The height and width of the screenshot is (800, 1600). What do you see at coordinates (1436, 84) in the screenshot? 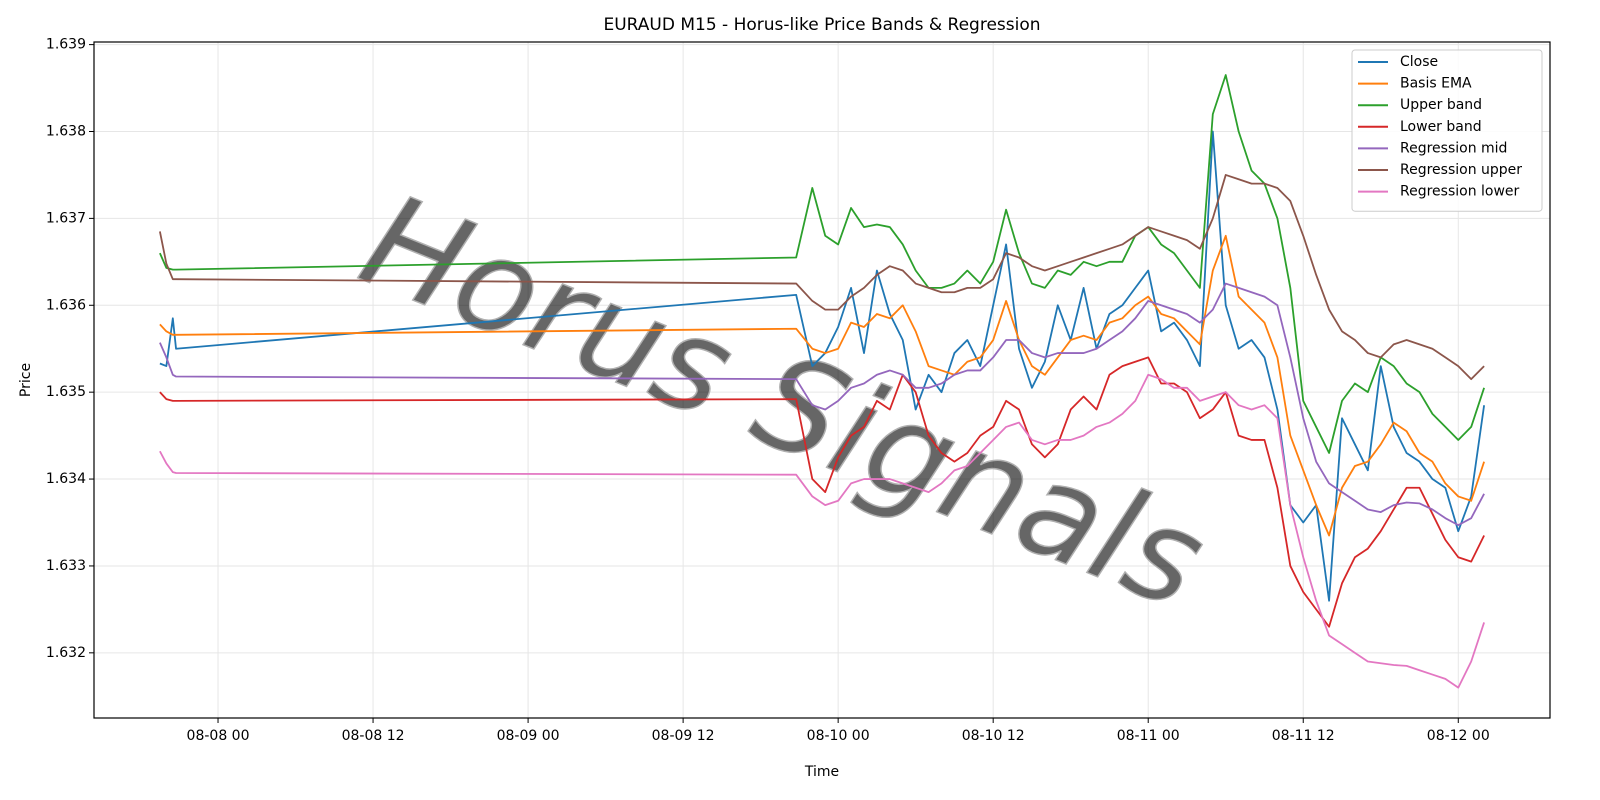
I see `legend-label: Basis EMA` at bounding box center [1436, 84].